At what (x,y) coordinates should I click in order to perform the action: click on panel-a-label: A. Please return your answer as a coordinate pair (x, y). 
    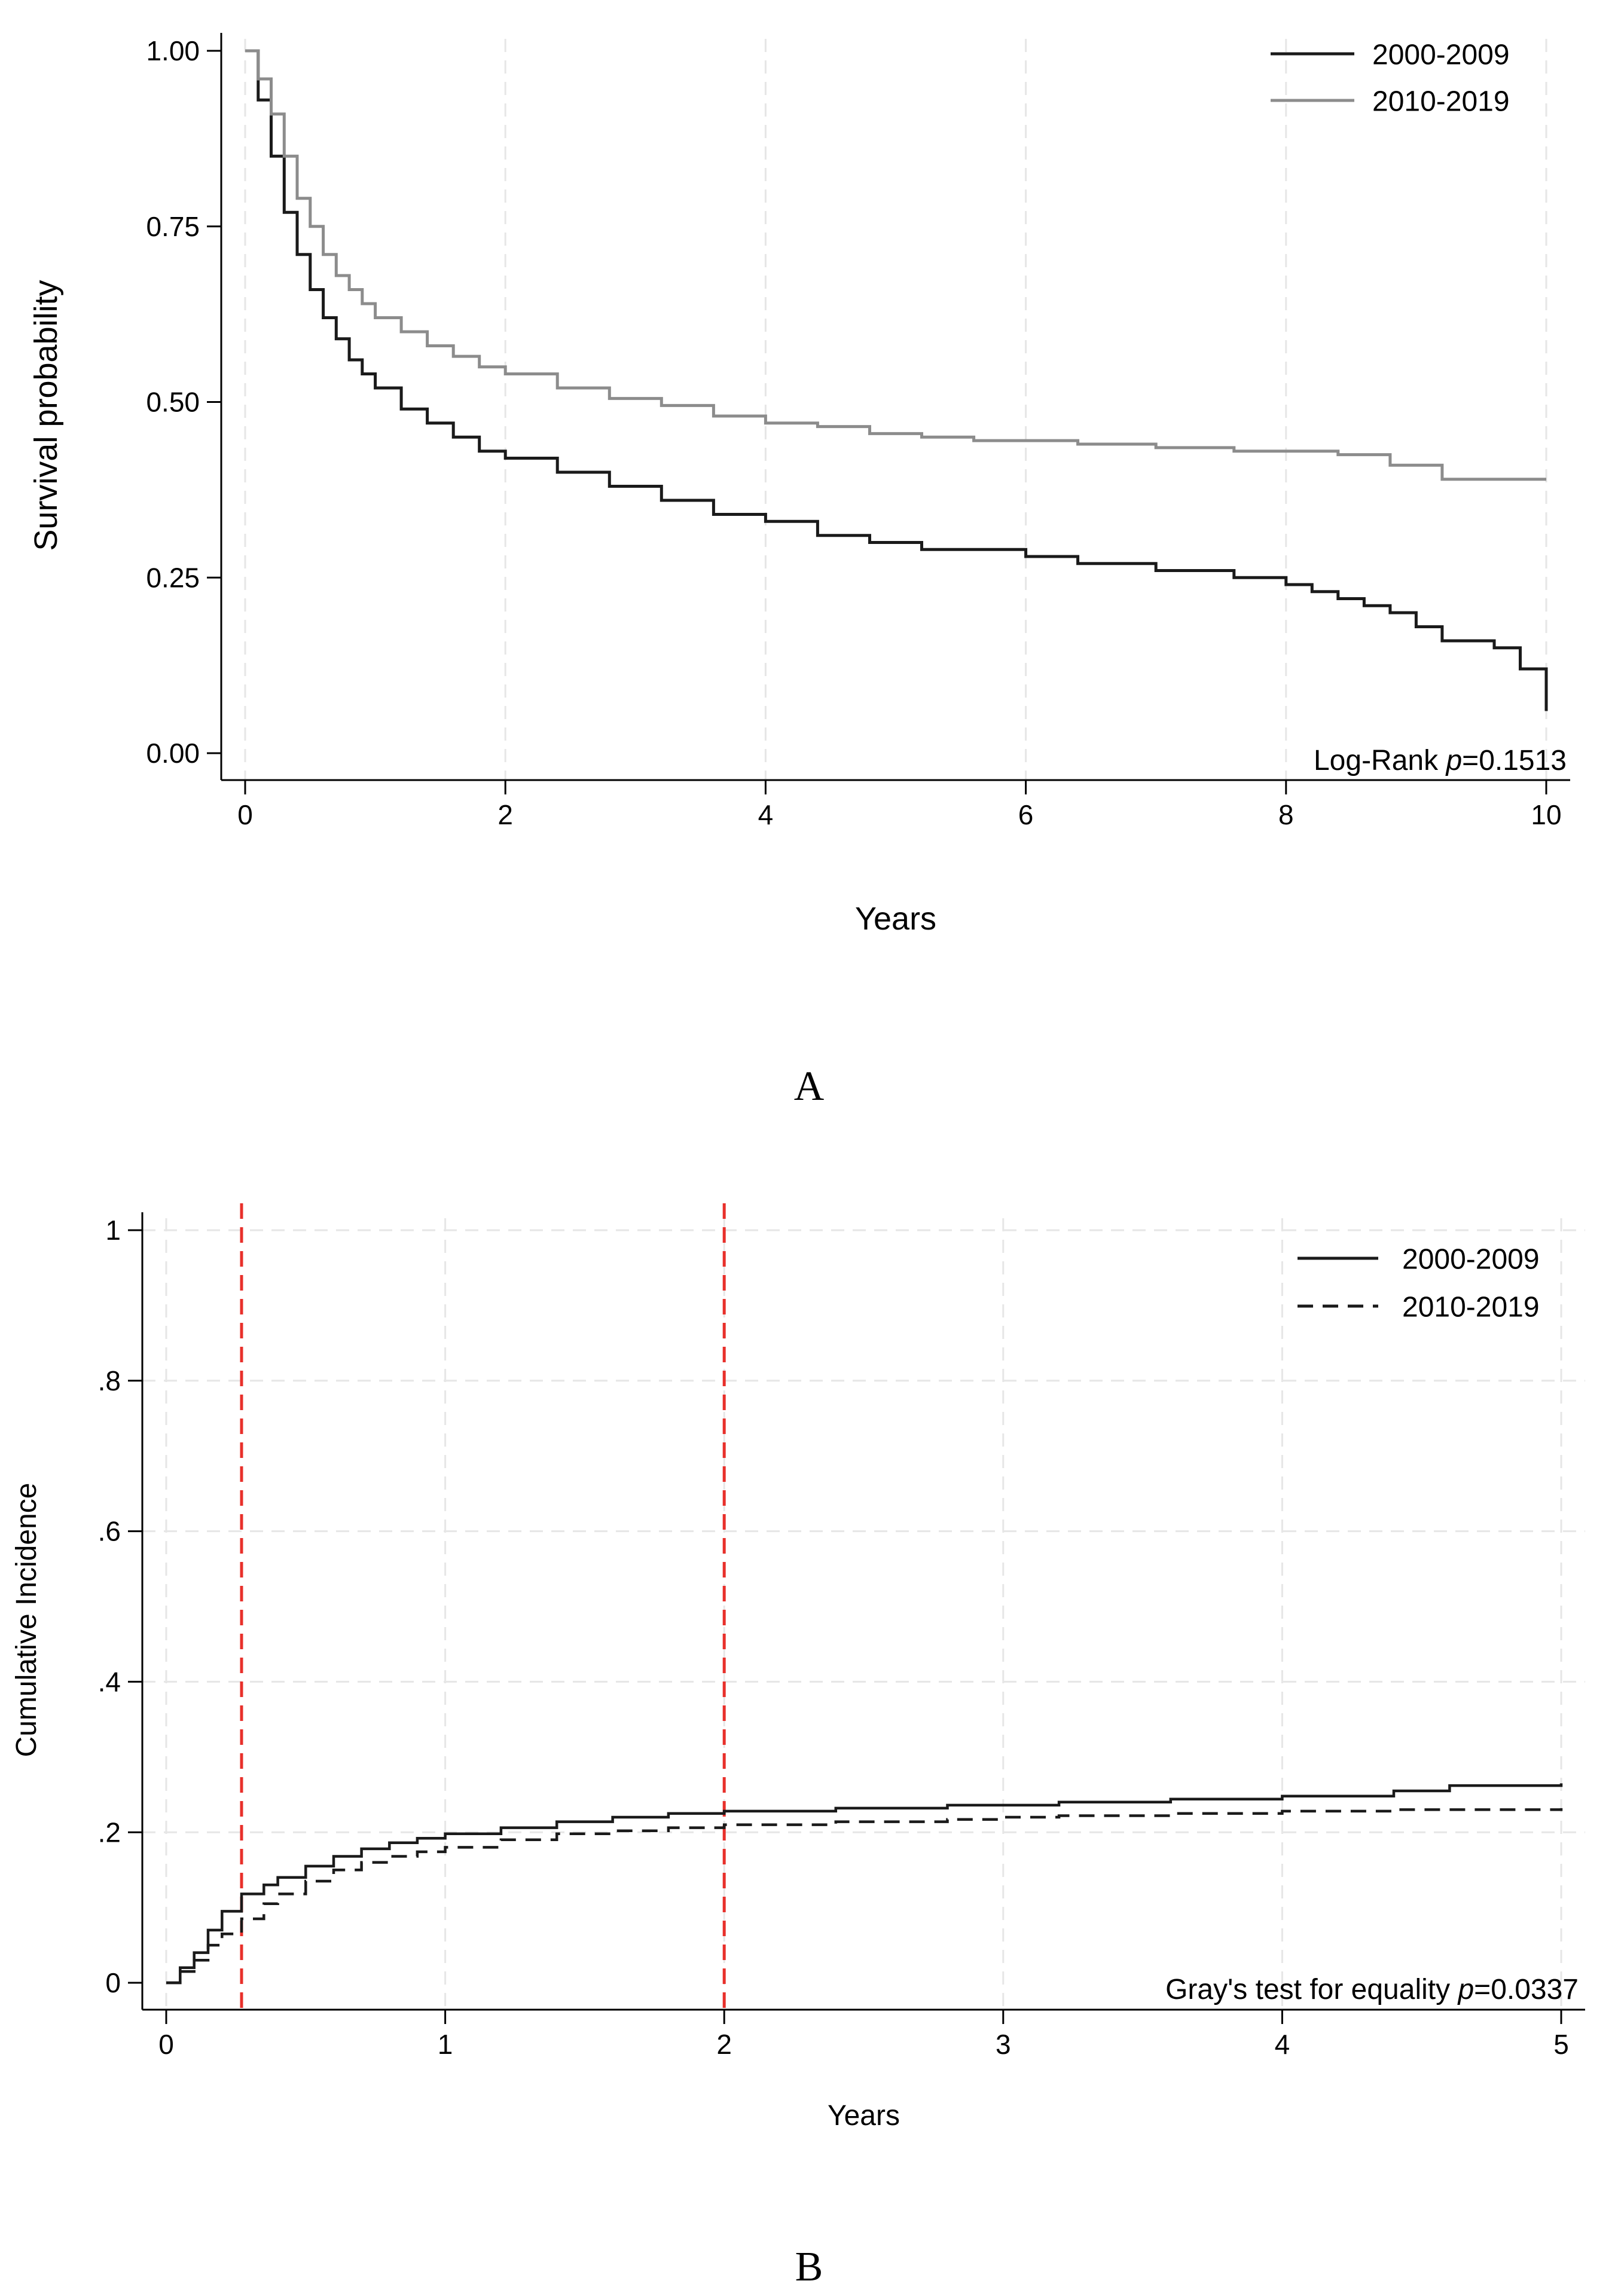
    Looking at the image, I should click on (809, 1086).